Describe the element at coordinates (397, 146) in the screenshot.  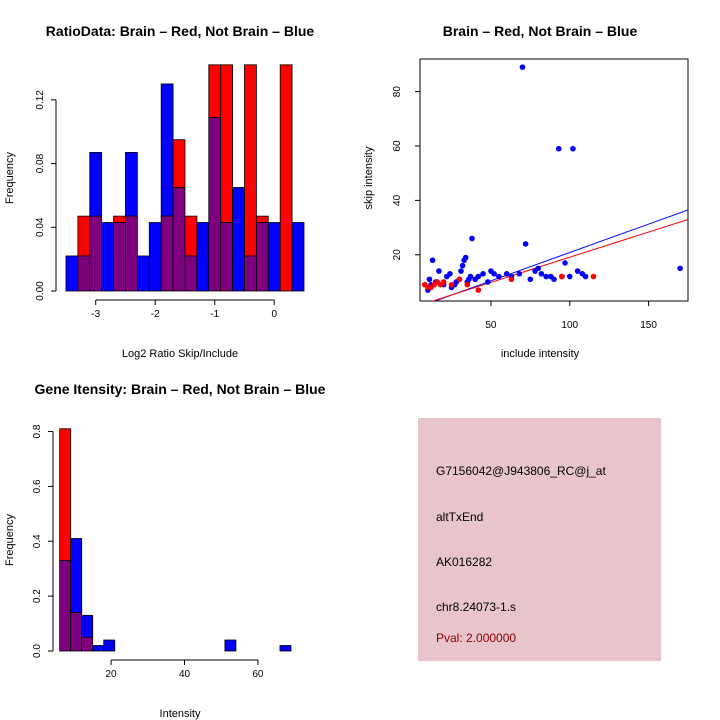
I see `scatter-y-tick-label-2: 60` at that location.